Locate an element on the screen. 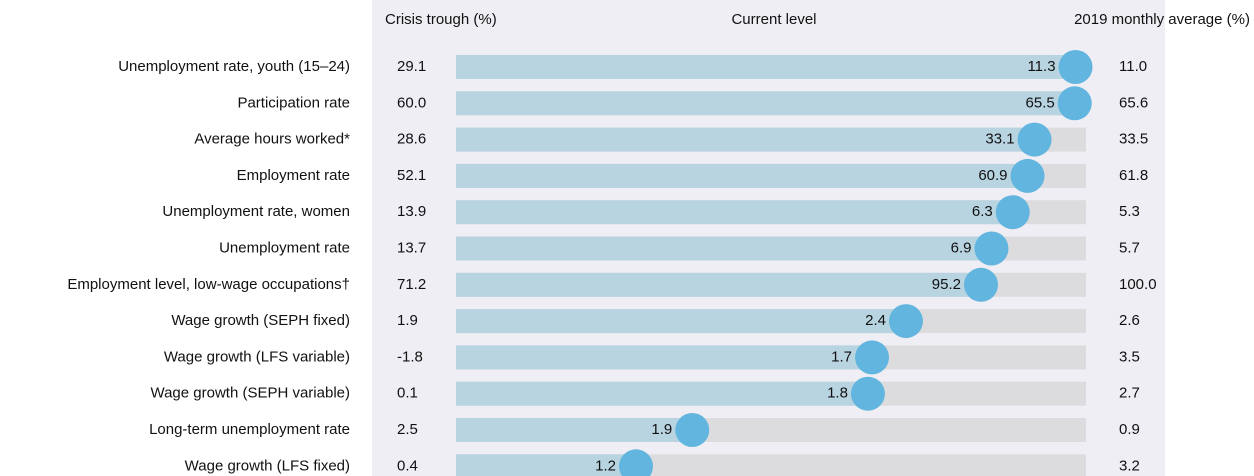 The image size is (1254, 476). trough-value: -1.8 is located at coordinates (410, 356).